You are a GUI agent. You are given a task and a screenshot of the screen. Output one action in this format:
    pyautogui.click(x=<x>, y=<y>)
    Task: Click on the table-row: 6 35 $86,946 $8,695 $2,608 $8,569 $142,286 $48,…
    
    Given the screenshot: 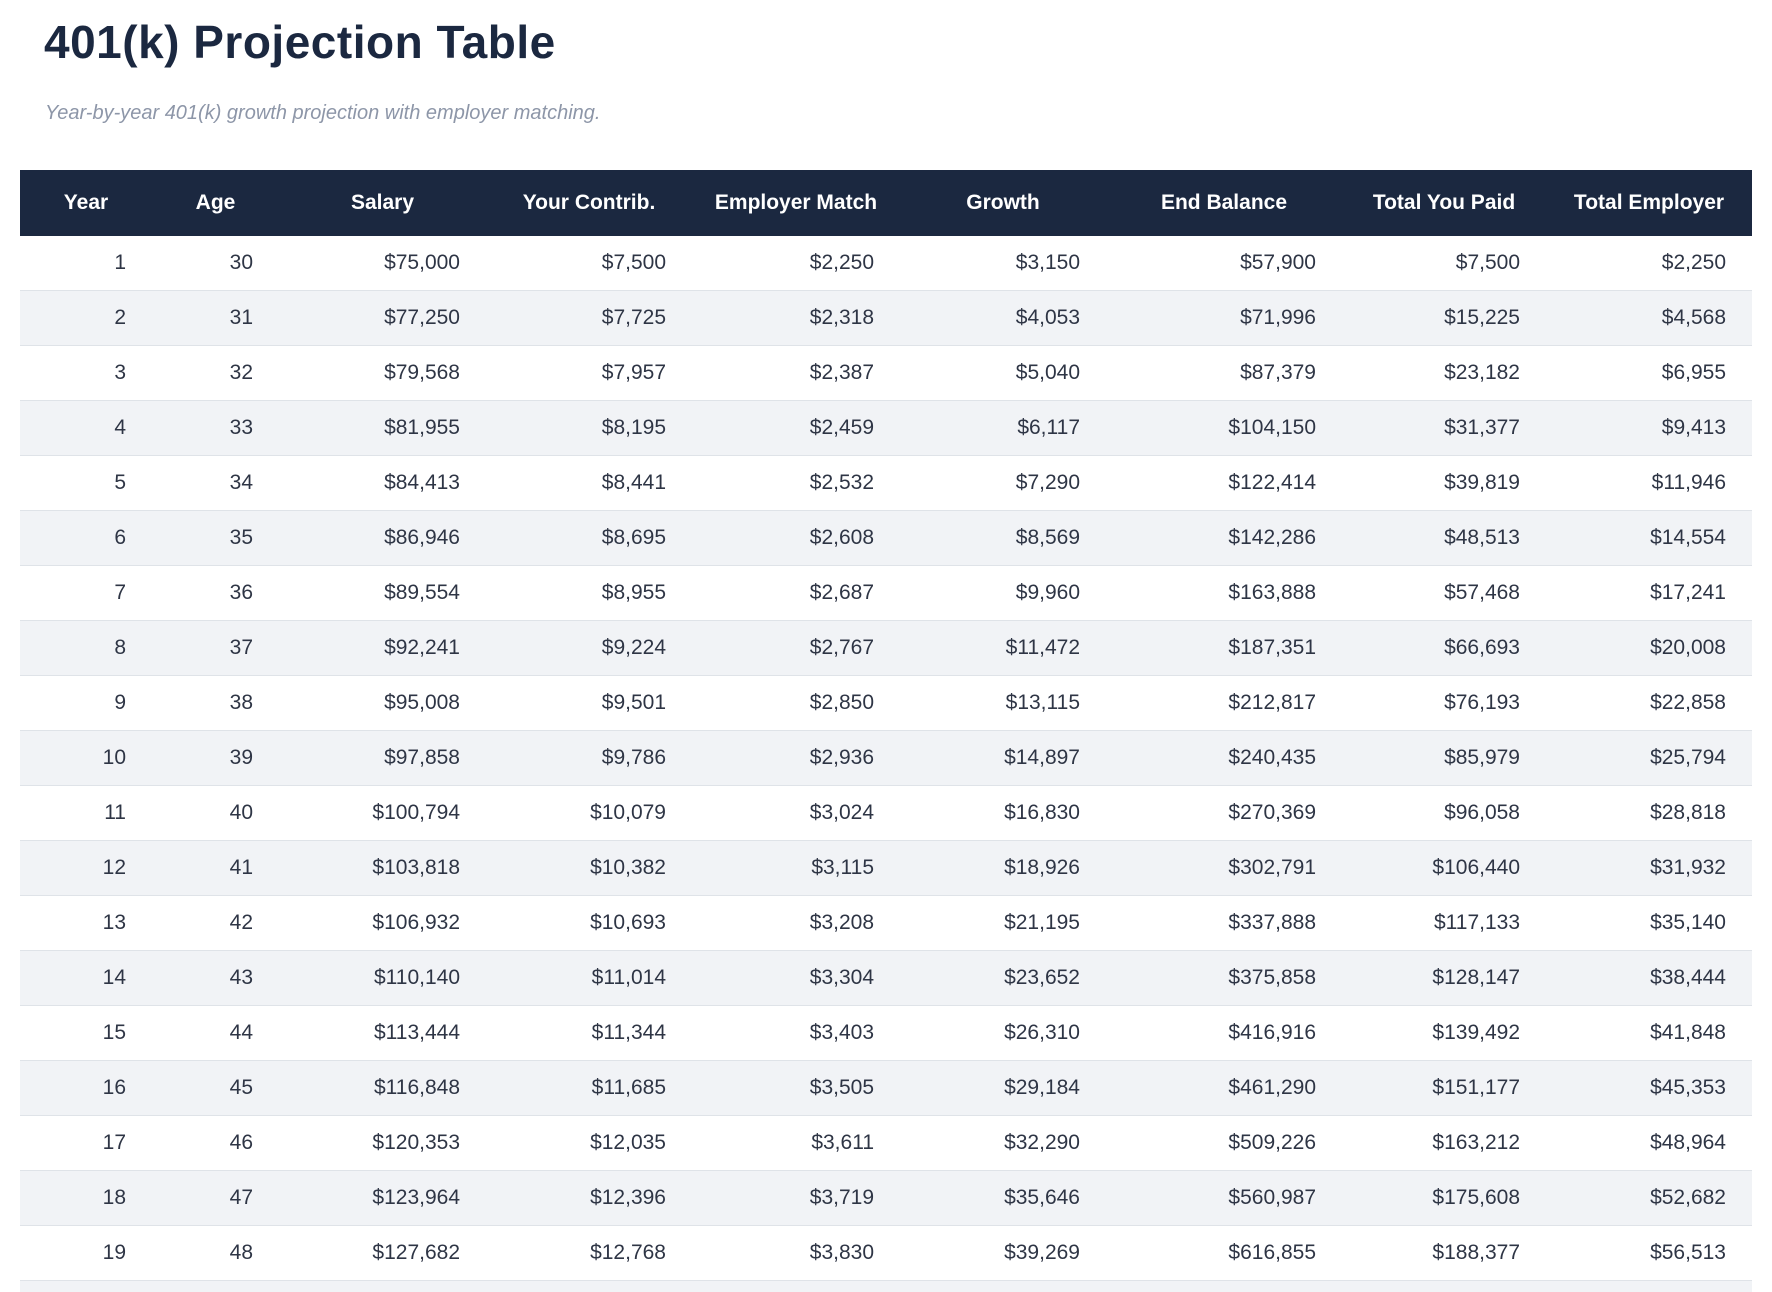 What is the action you would take?
    pyautogui.click(x=886, y=538)
    